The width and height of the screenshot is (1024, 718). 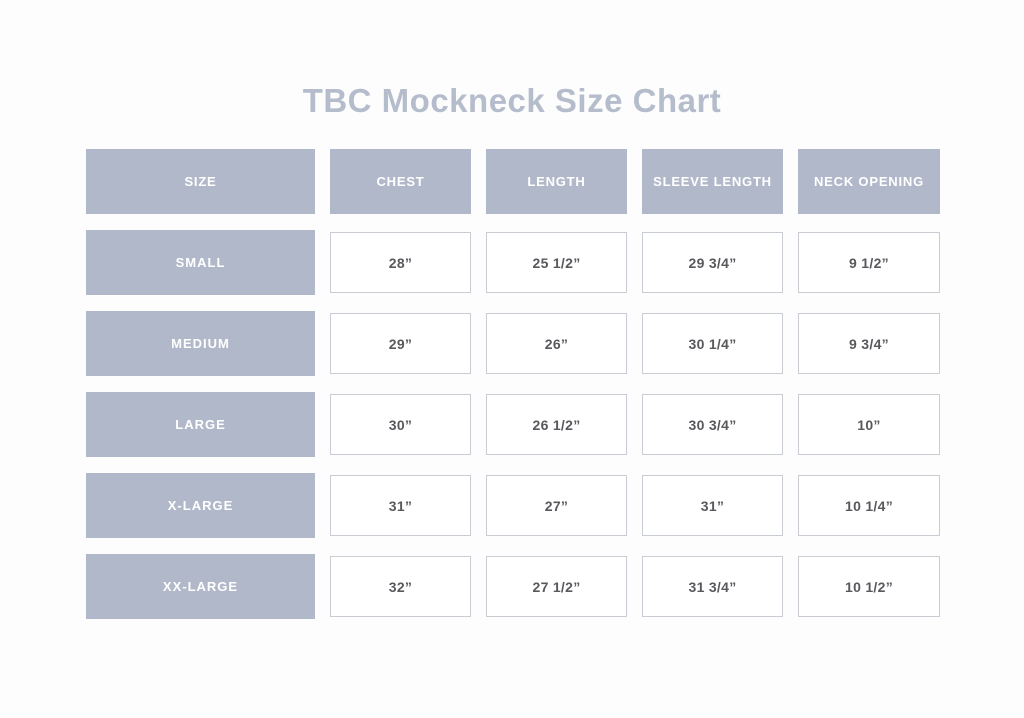 What do you see at coordinates (869, 424) in the screenshot?
I see `value-cell-large-neck-opening: 10”` at bounding box center [869, 424].